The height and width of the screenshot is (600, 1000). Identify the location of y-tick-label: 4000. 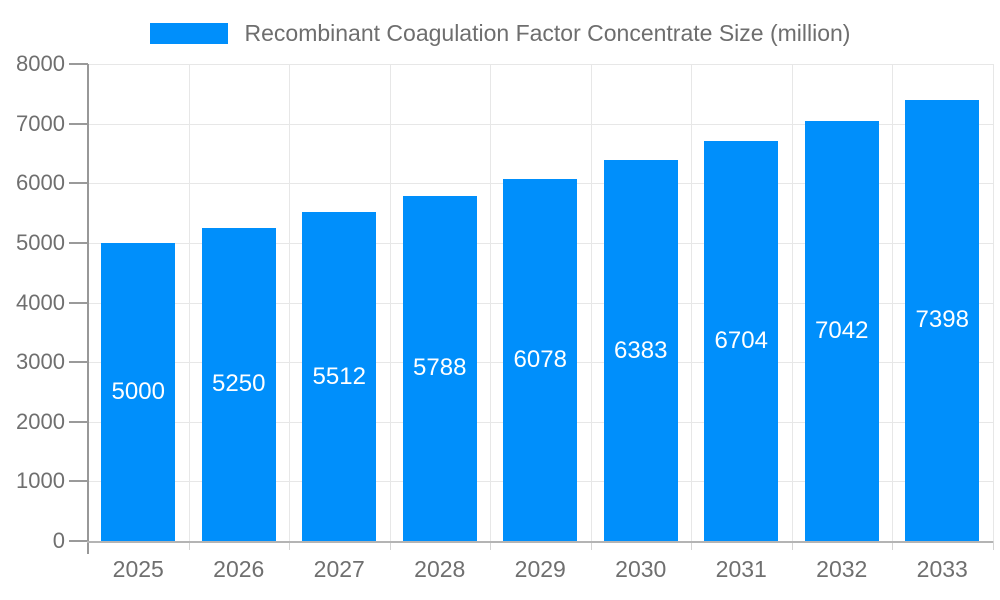
(40, 302).